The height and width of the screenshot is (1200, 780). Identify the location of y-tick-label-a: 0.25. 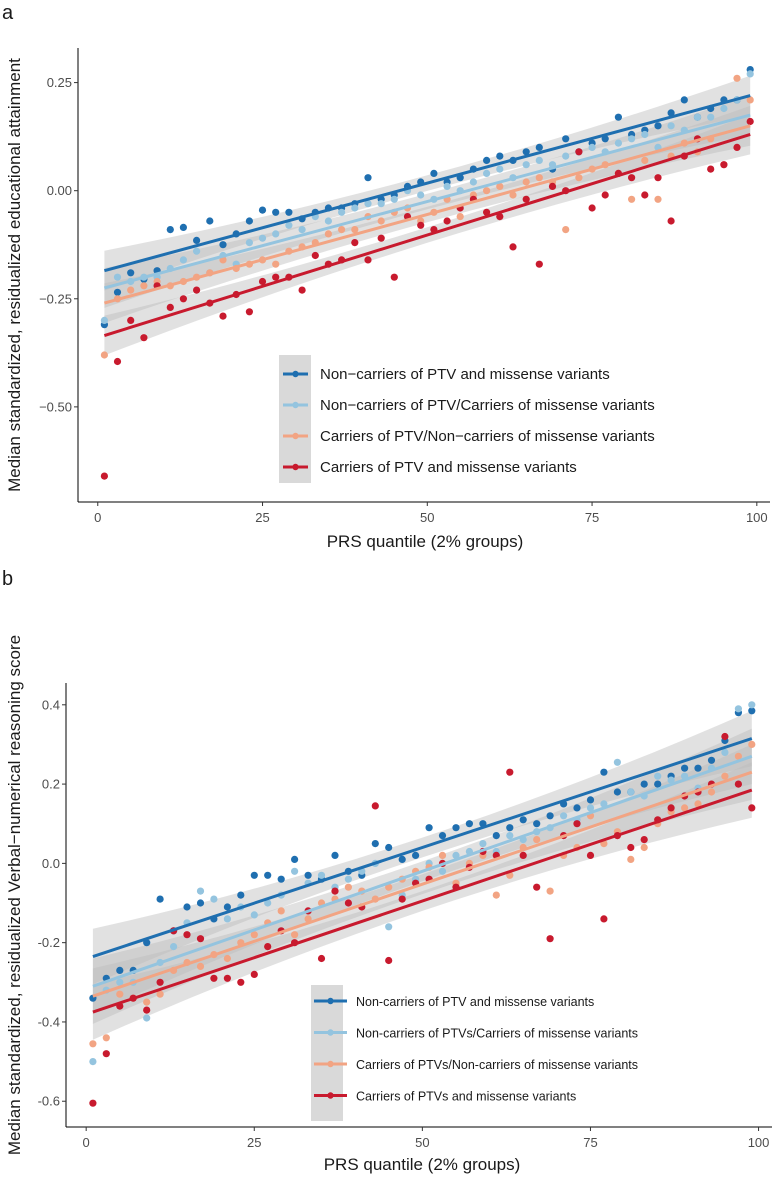
(59, 82).